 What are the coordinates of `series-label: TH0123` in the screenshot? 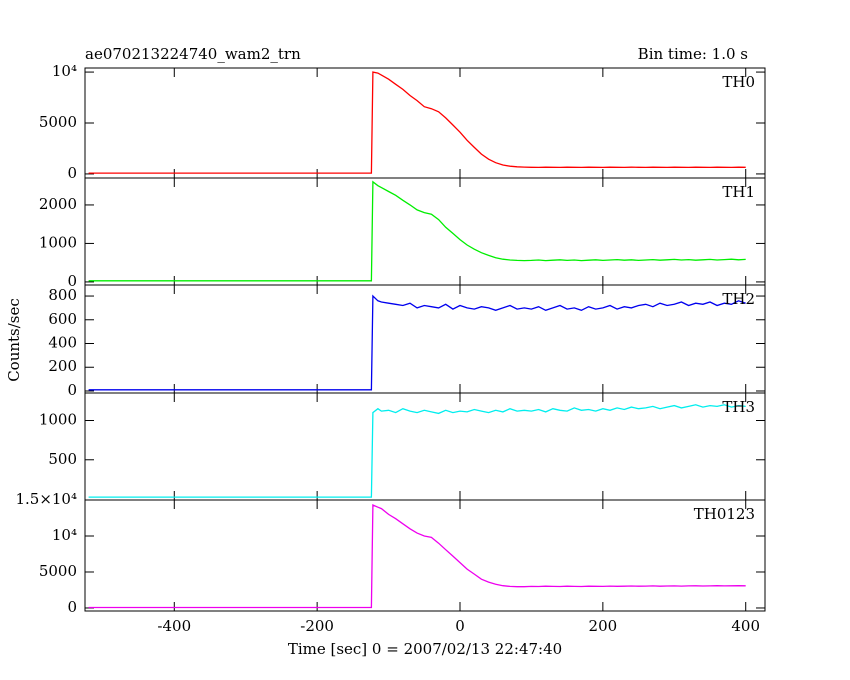 It's located at (724, 514).